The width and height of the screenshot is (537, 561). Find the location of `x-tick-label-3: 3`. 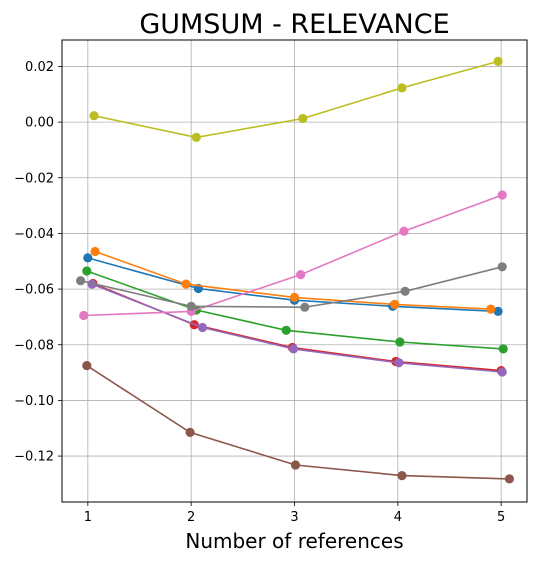

x-tick-label-3: 3 is located at coordinates (294, 517).